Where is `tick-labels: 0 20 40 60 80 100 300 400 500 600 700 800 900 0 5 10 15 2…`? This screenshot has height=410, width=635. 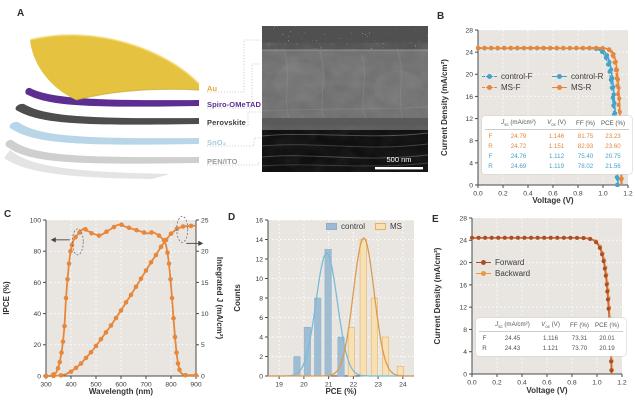
tick-labels: 0 20 40 60 80 100 300 400 500 600 700 800 900 0 5 10 15 2… is located at coordinates (119, 302).